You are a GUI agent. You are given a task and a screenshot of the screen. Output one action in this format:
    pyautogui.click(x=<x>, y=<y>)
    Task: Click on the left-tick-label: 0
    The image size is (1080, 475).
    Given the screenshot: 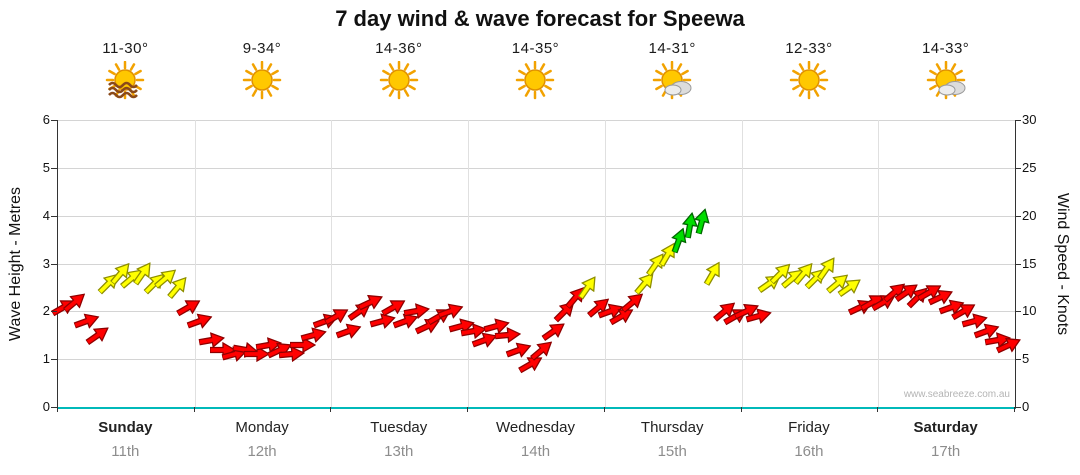 What is the action you would take?
    pyautogui.click(x=46, y=406)
    